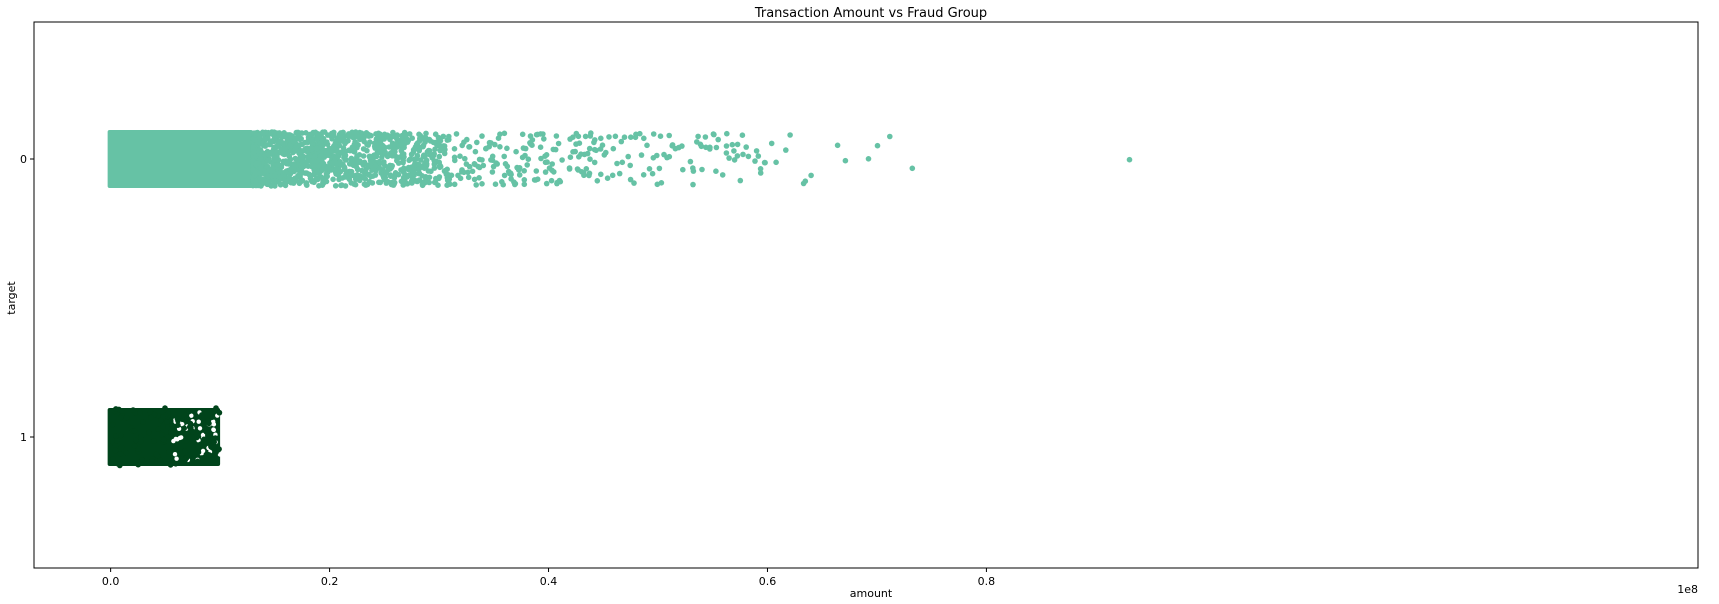 Image resolution: width=1719 pixels, height=604 pixels. Describe the element at coordinates (987, 581) in the screenshot. I see `x-tick-label: 0.8` at that location.